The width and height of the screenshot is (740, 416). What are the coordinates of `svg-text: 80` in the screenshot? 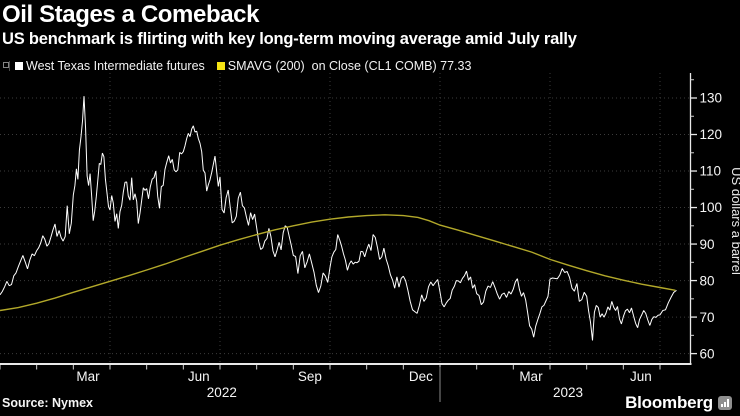 It's located at (707, 280).